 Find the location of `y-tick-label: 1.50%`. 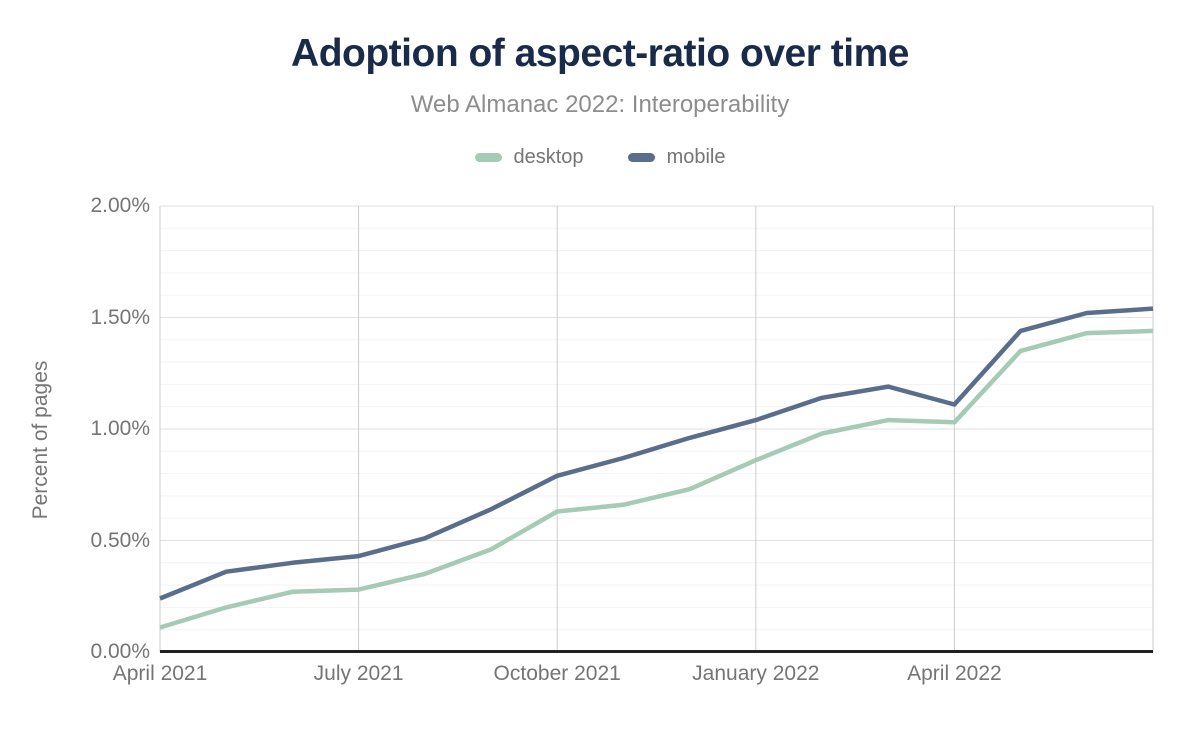

y-tick-label: 1.50% is located at coordinates (120, 317).